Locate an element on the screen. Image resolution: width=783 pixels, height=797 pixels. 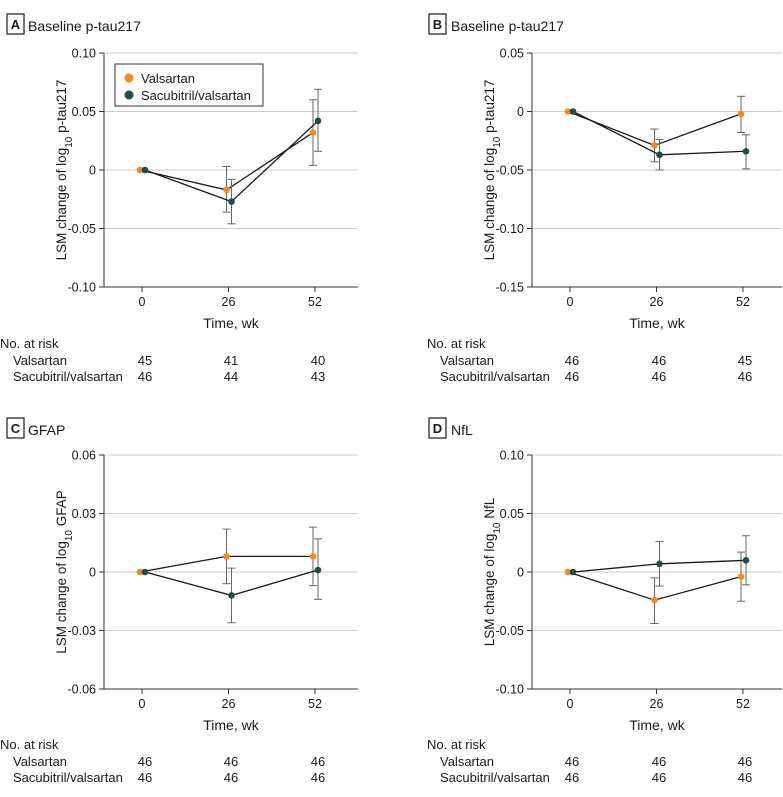
panel-letter: A is located at coordinates (16, 24).